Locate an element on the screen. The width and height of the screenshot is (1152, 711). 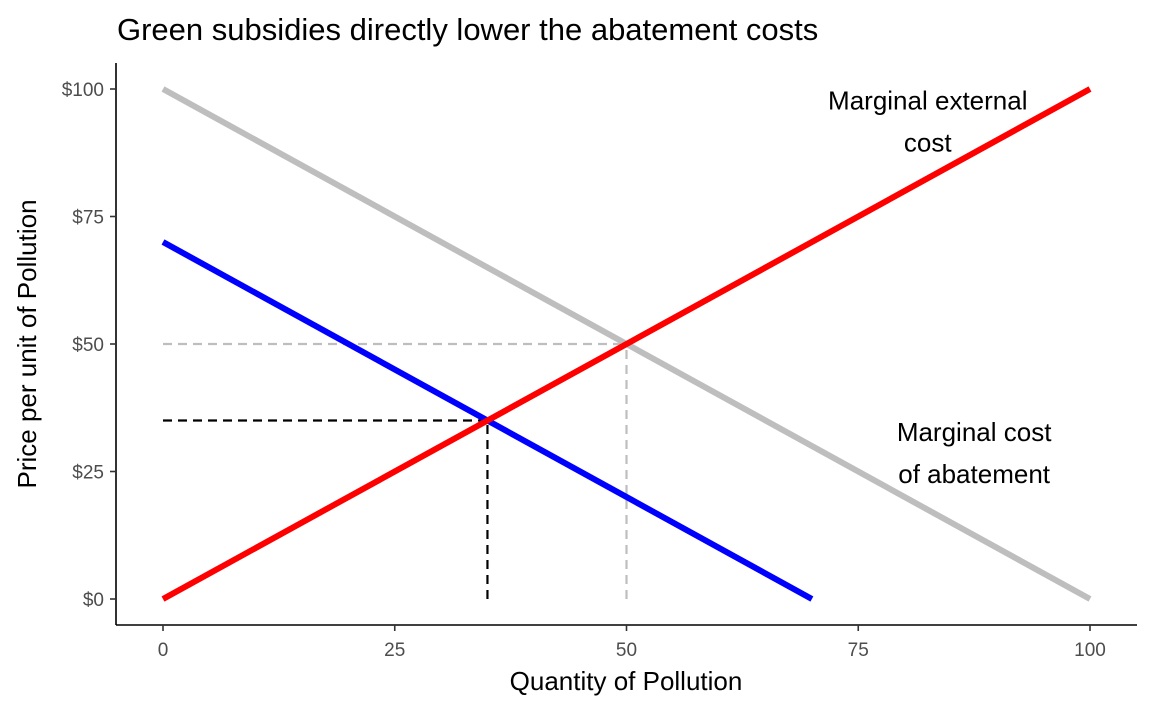
annotation-mac-label: Marginal cost of abatement is located at coordinates (974, 453).